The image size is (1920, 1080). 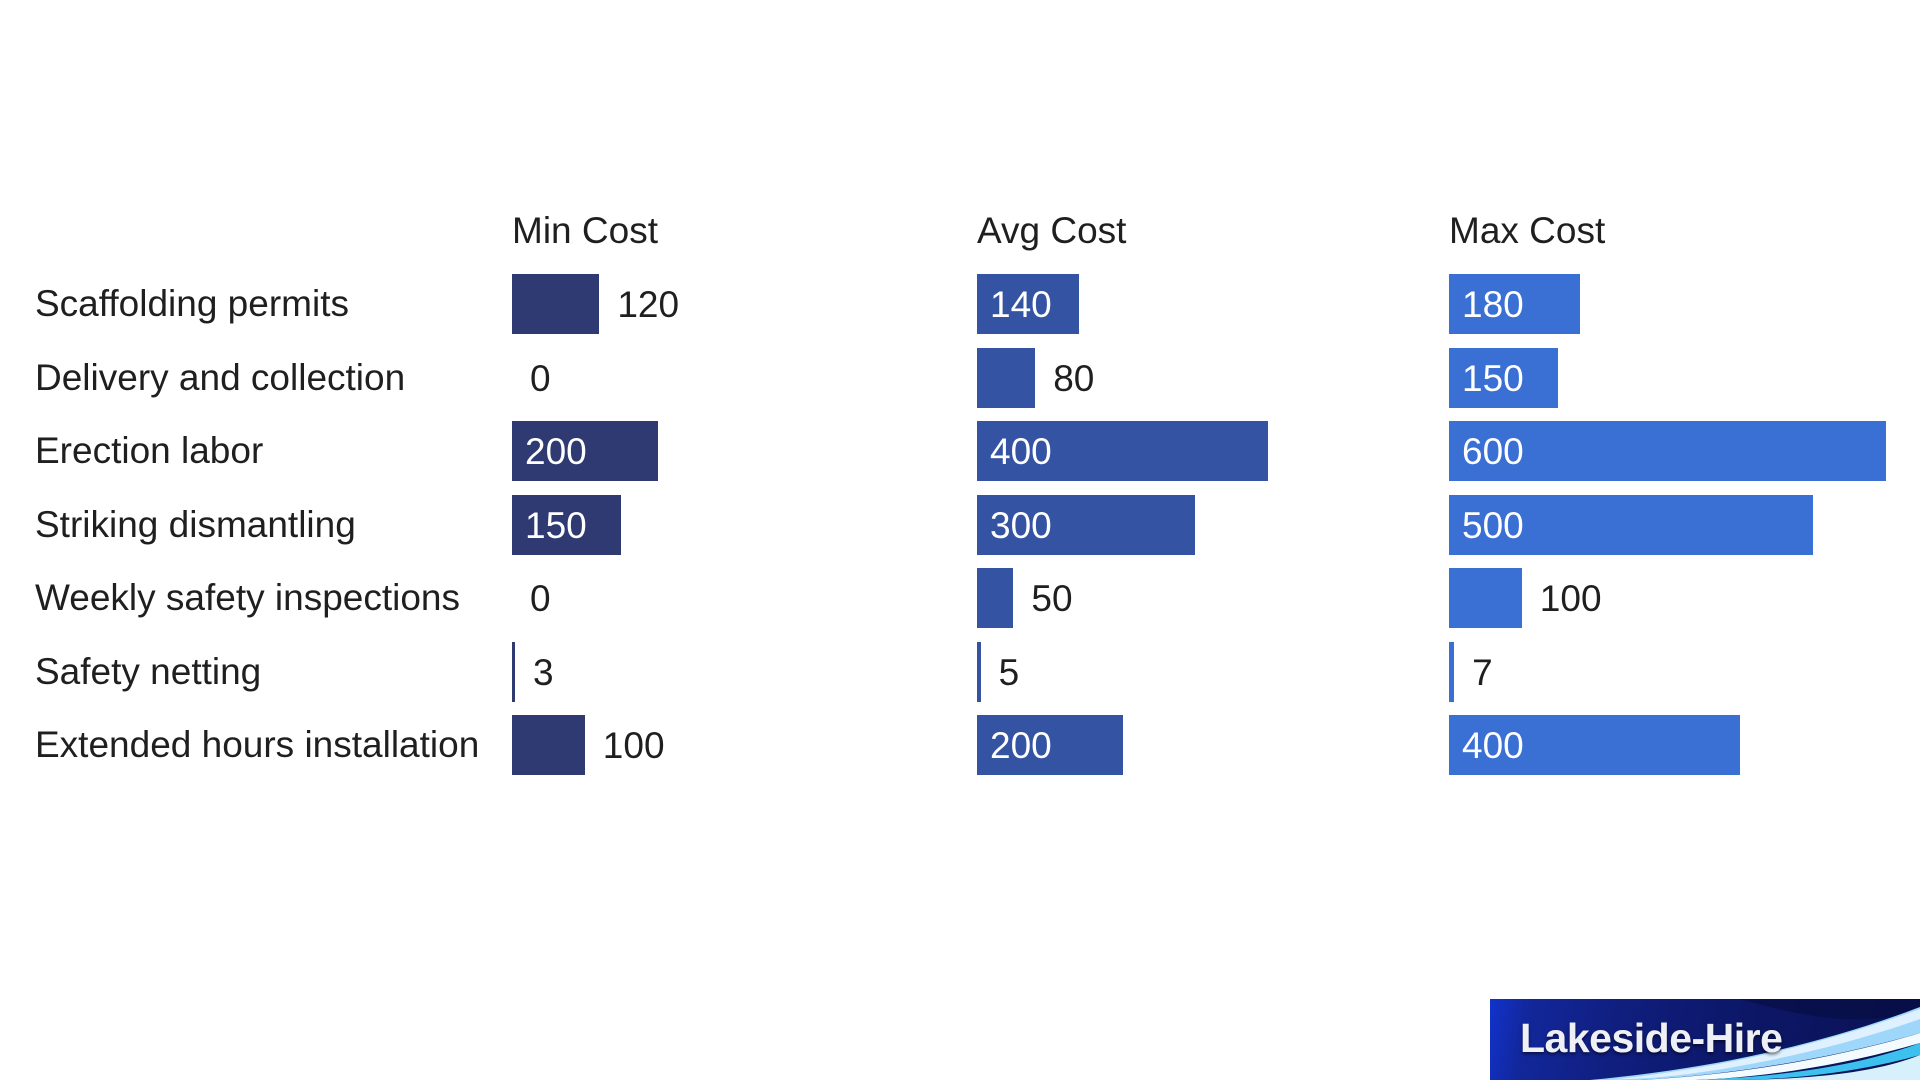 What do you see at coordinates (1493, 304) in the screenshot?
I see `bar-value-label: 180` at bounding box center [1493, 304].